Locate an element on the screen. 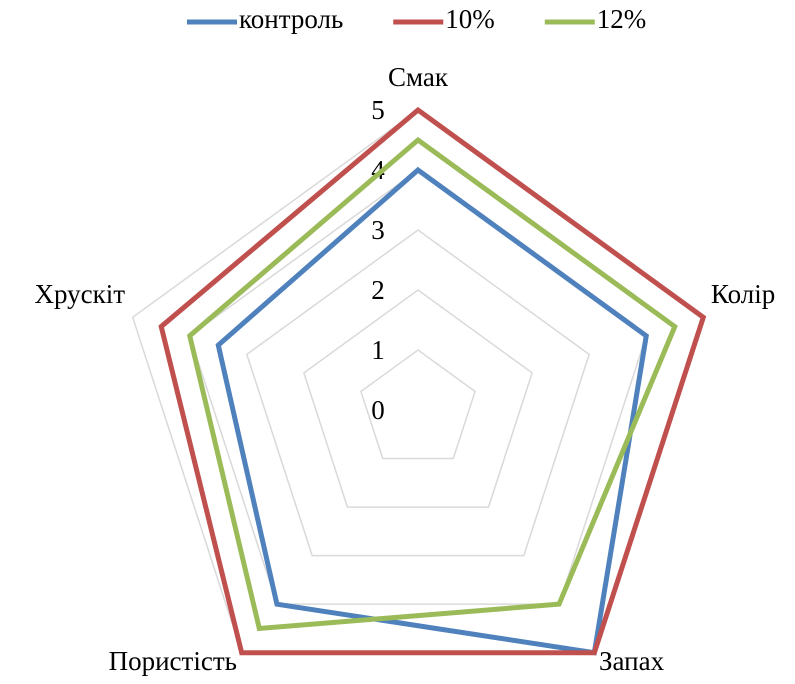  r-tick-label: 5 is located at coordinates (378, 110).